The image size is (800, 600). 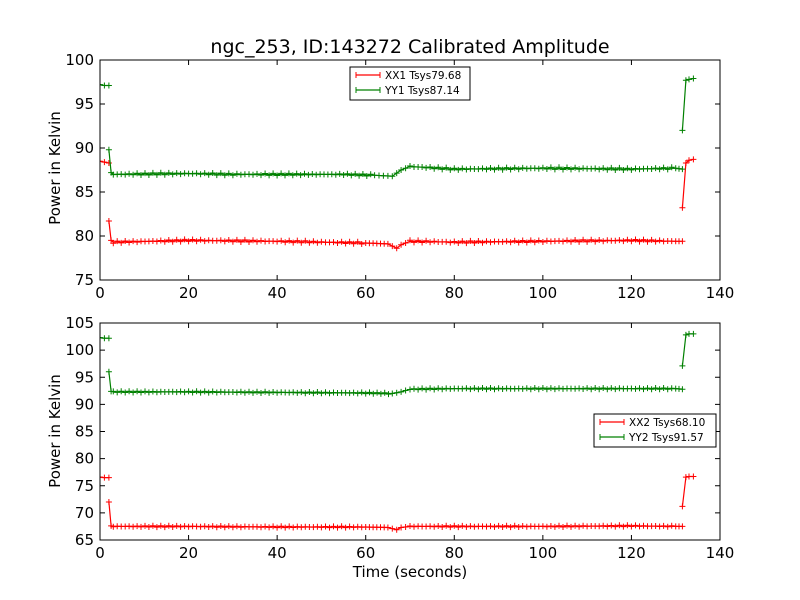 I want to click on legend-marker-yy1, so click(x=368, y=90).